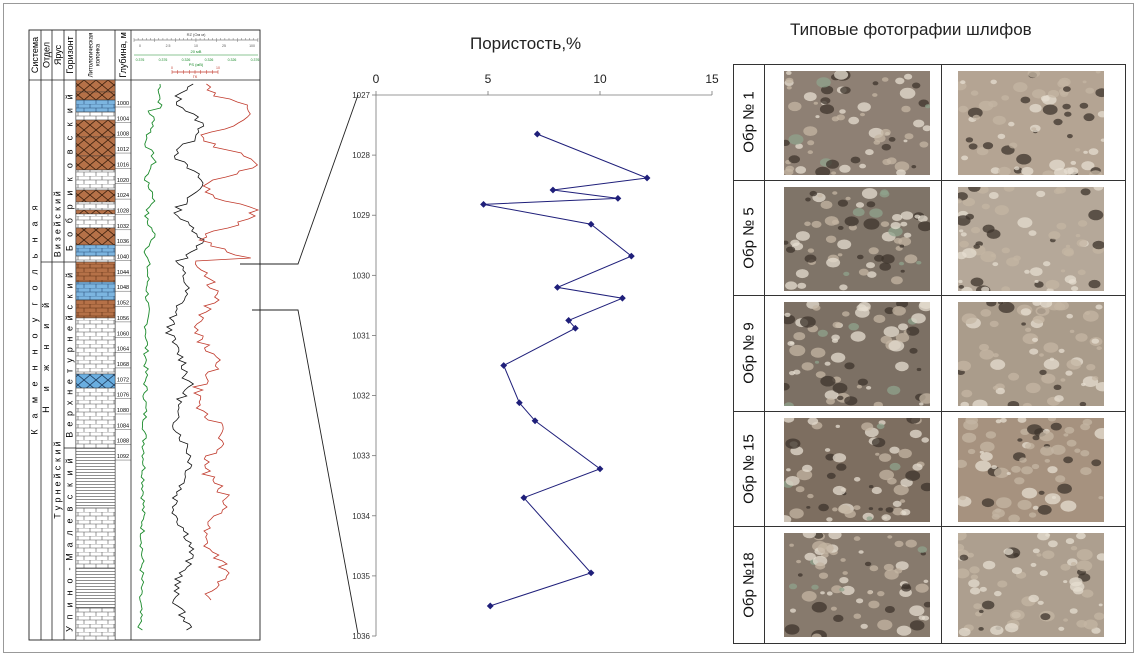 The height and width of the screenshot is (657, 1139). I want to click on rz-tick-label: 0, so click(140, 46).